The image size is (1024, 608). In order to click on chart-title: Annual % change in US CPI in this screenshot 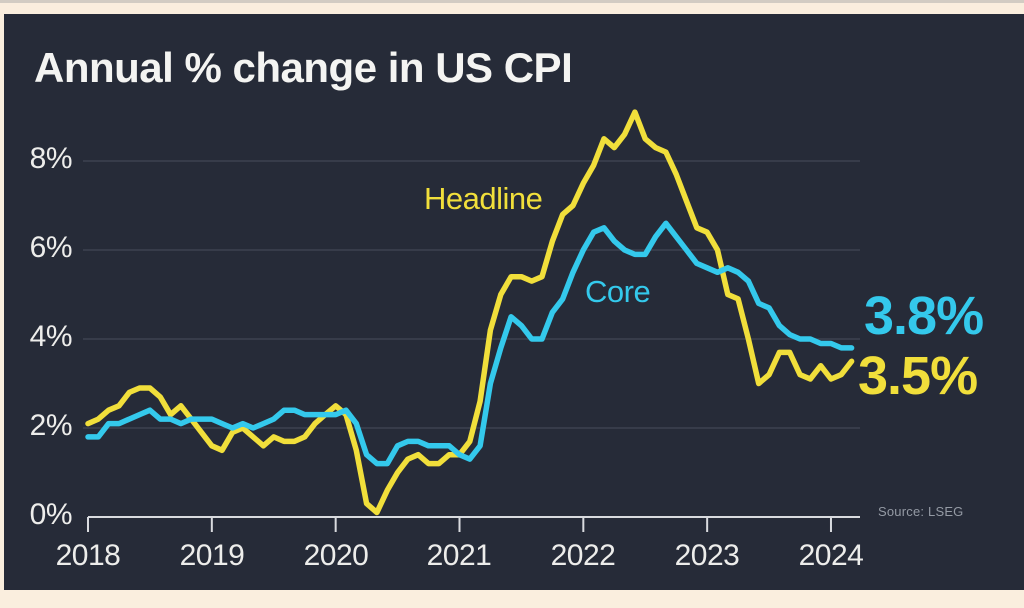, I will do `click(303, 67)`.